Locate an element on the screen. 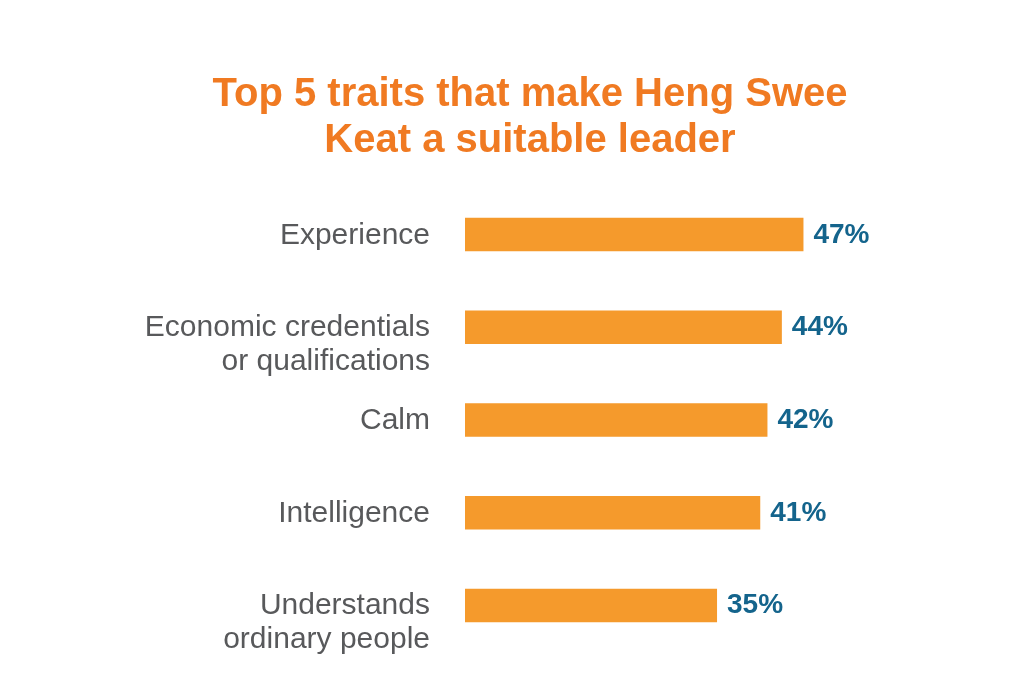 The image size is (1024, 694). y-tick-label: Experience is located at coordinates (354, 233).